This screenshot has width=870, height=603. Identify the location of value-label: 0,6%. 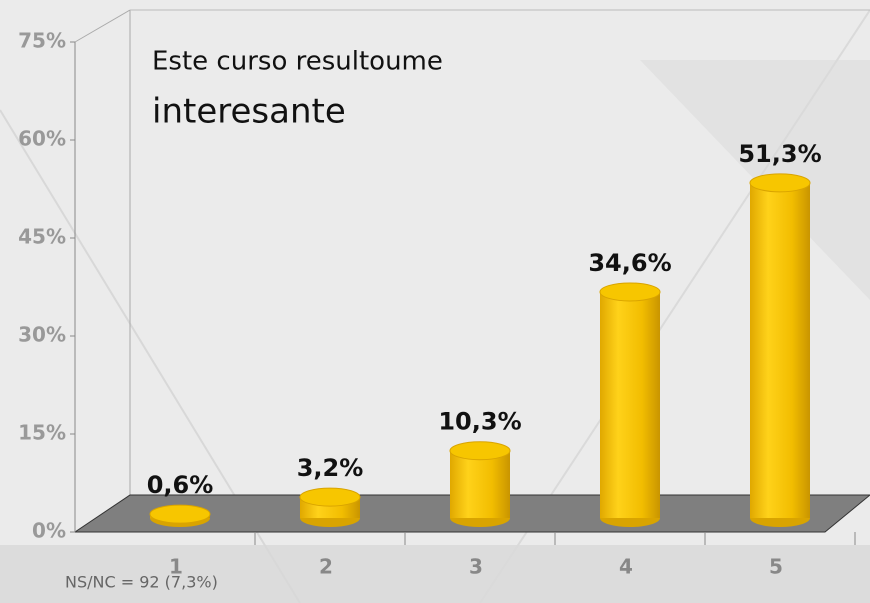
(180, 485).